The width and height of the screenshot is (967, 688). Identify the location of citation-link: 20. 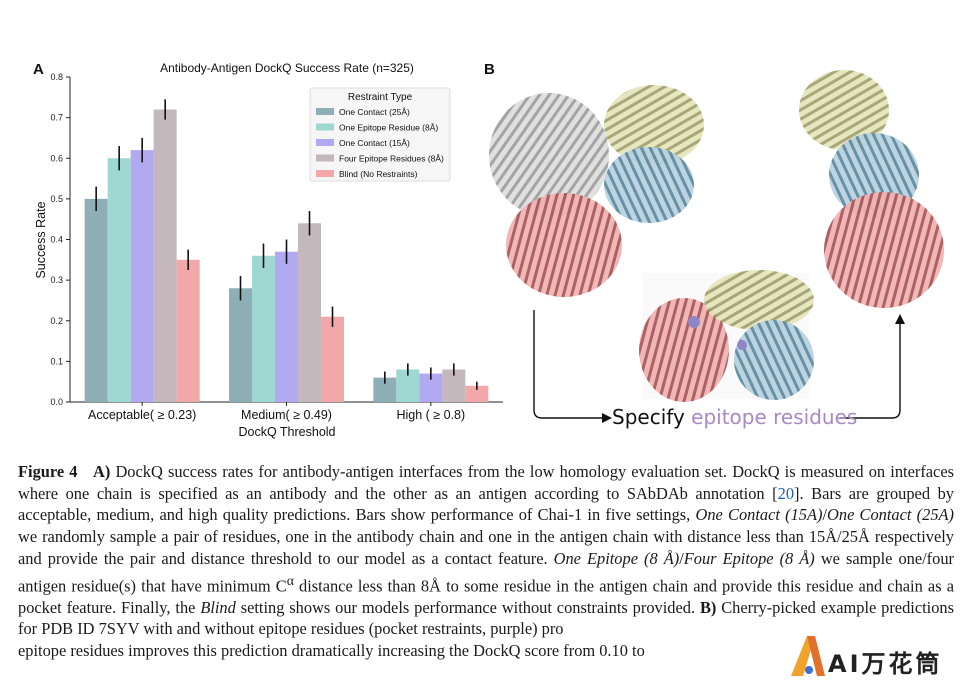
(786, 493).